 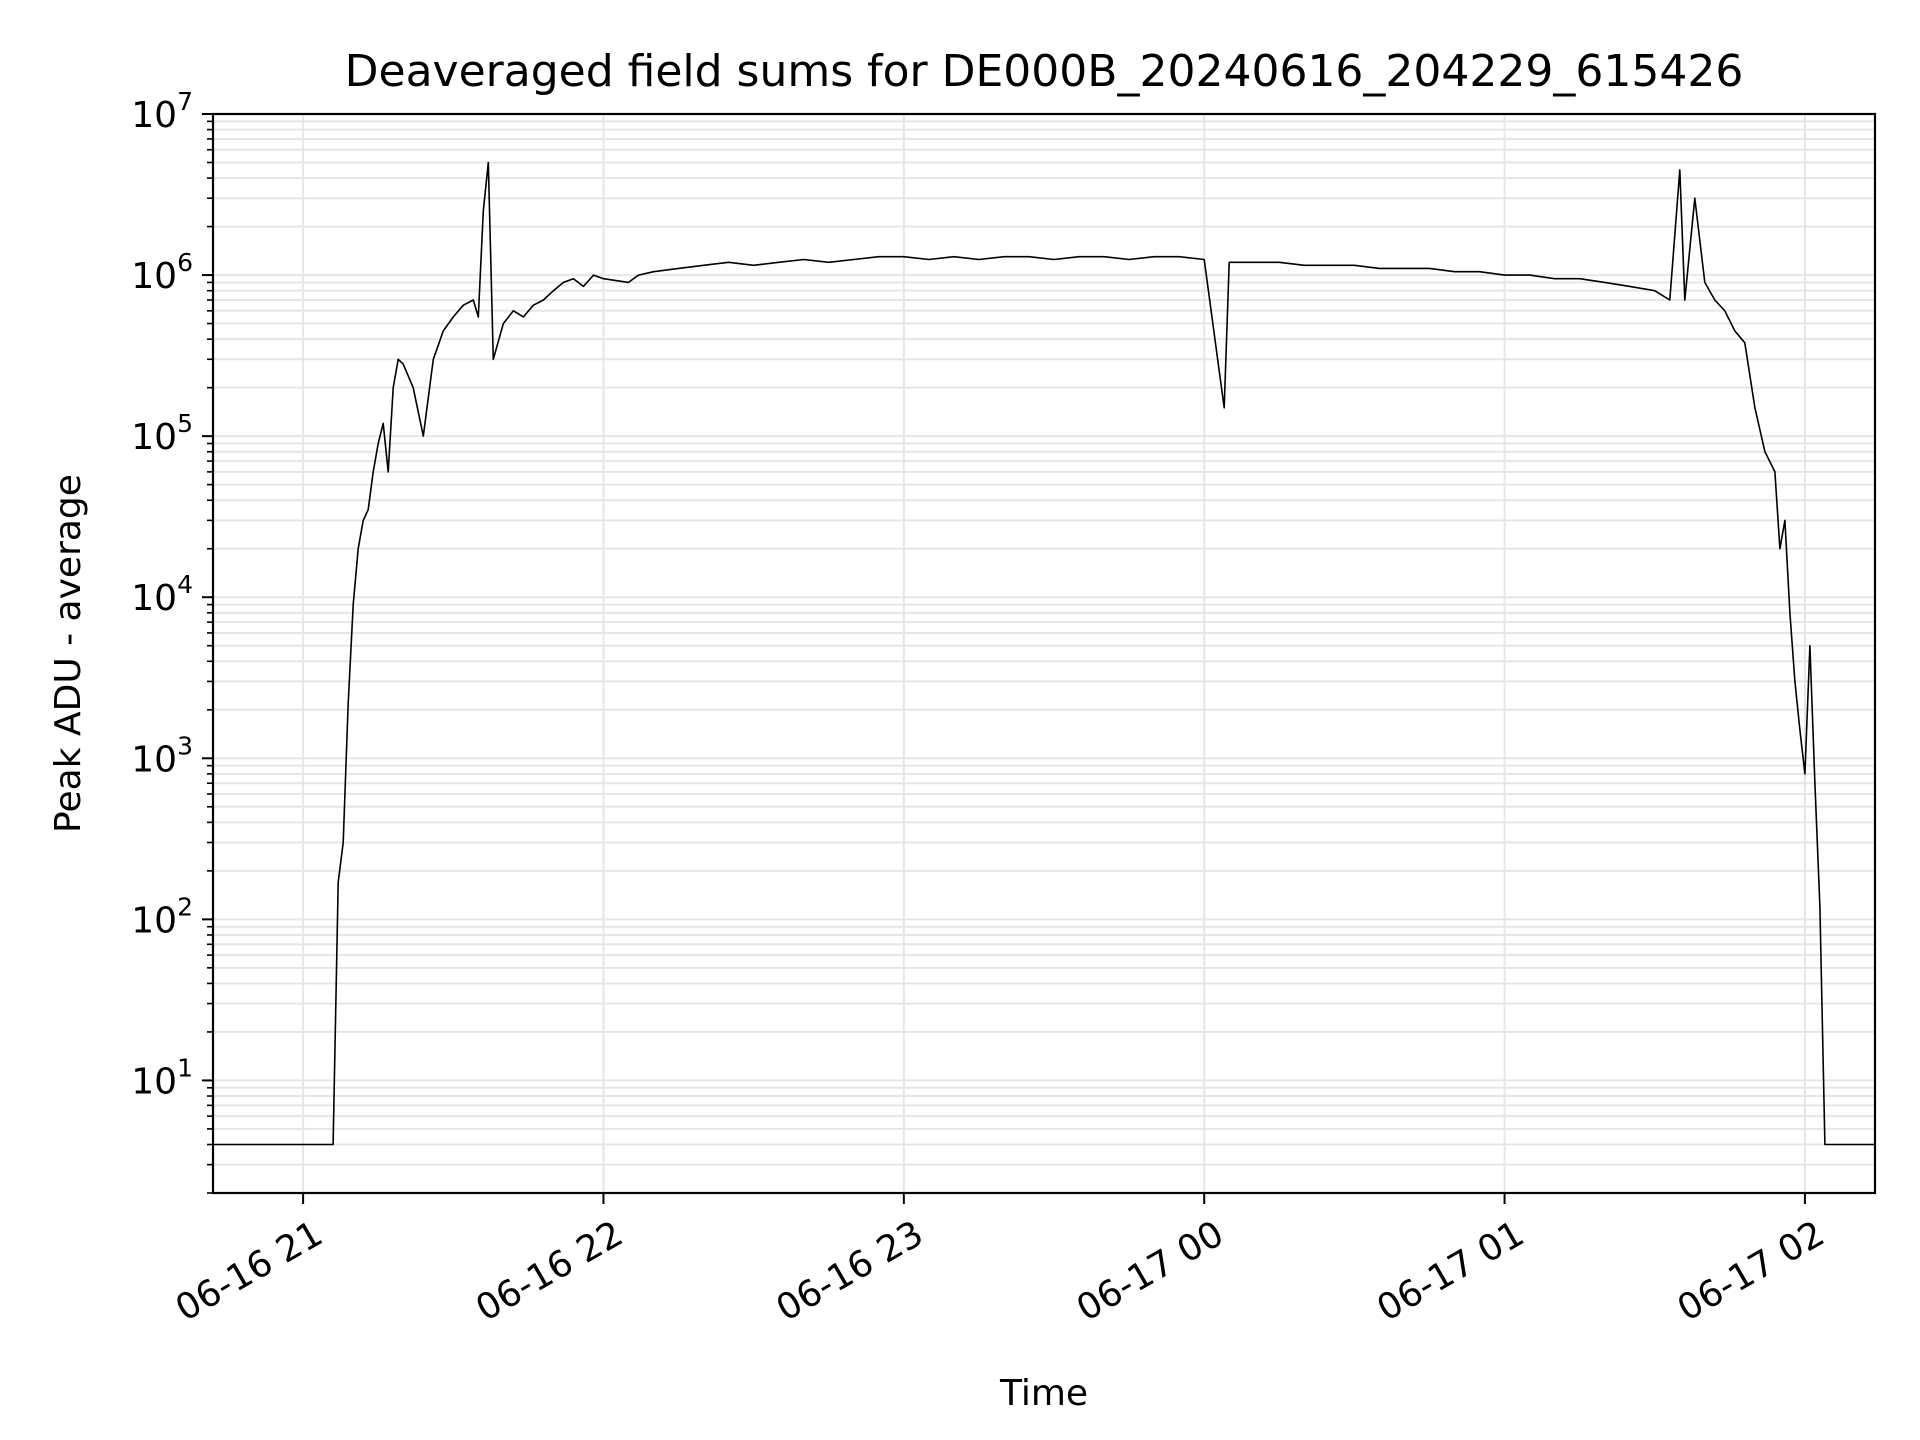 I want to click on y-tick-label: 10², so click(x=162, y=916).